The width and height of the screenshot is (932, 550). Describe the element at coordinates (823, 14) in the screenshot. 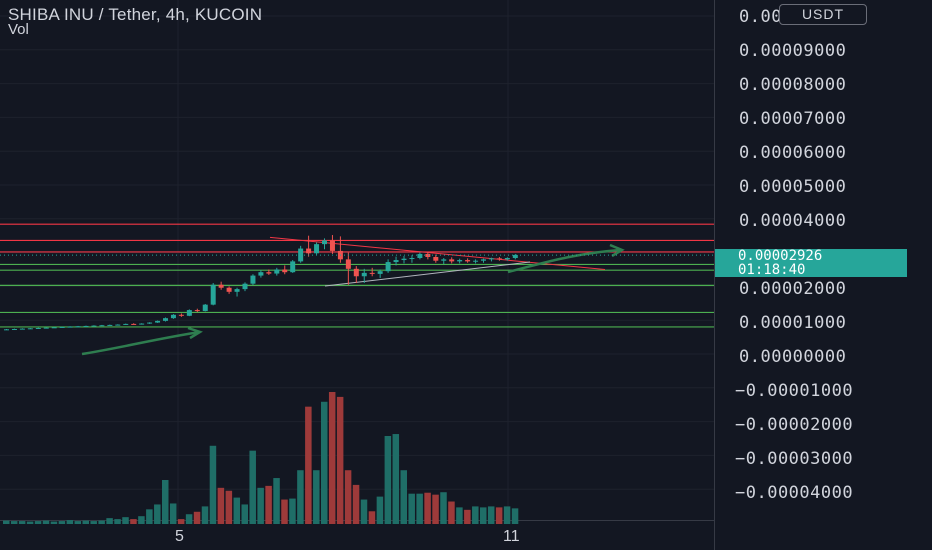

I see `currency-button: USDT` at that location.